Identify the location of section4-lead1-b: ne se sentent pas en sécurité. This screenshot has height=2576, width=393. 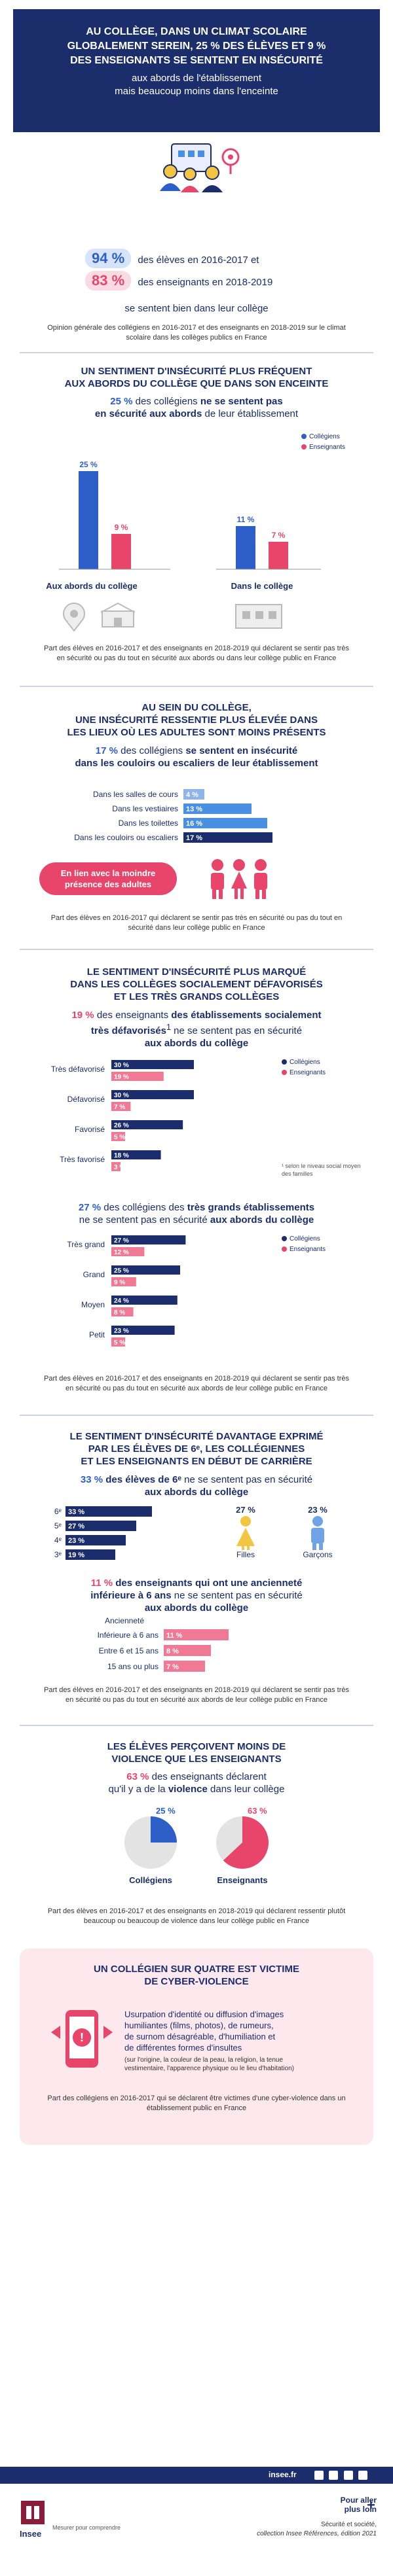
(249, 1480).